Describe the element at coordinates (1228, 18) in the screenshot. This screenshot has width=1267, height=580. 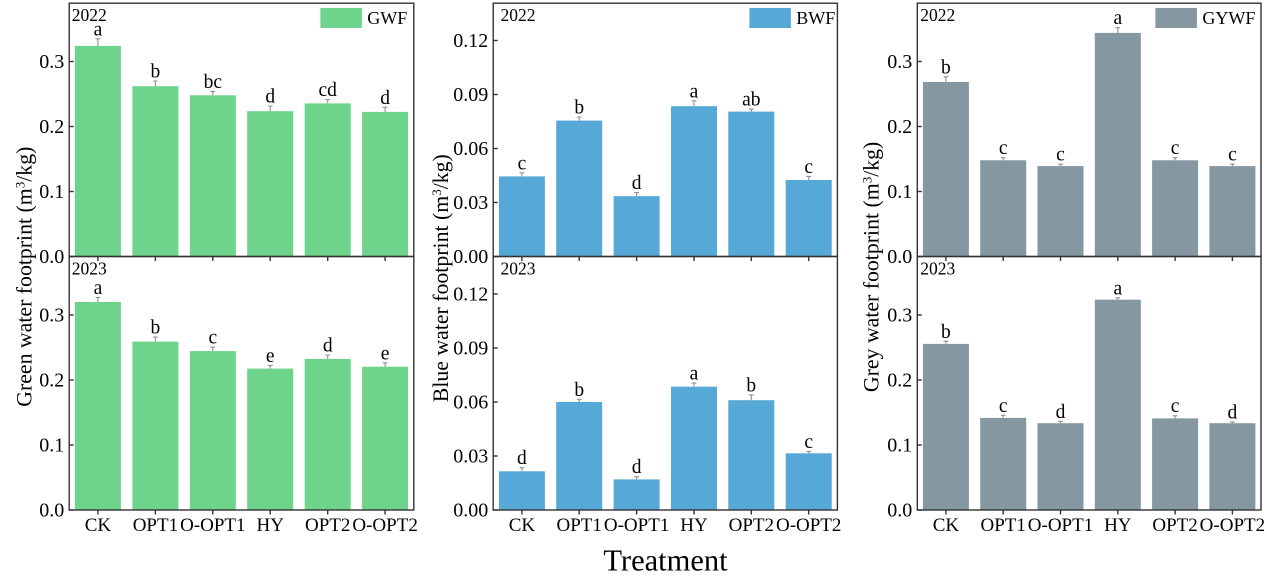
I see `svg-text: GYWF` at that location.